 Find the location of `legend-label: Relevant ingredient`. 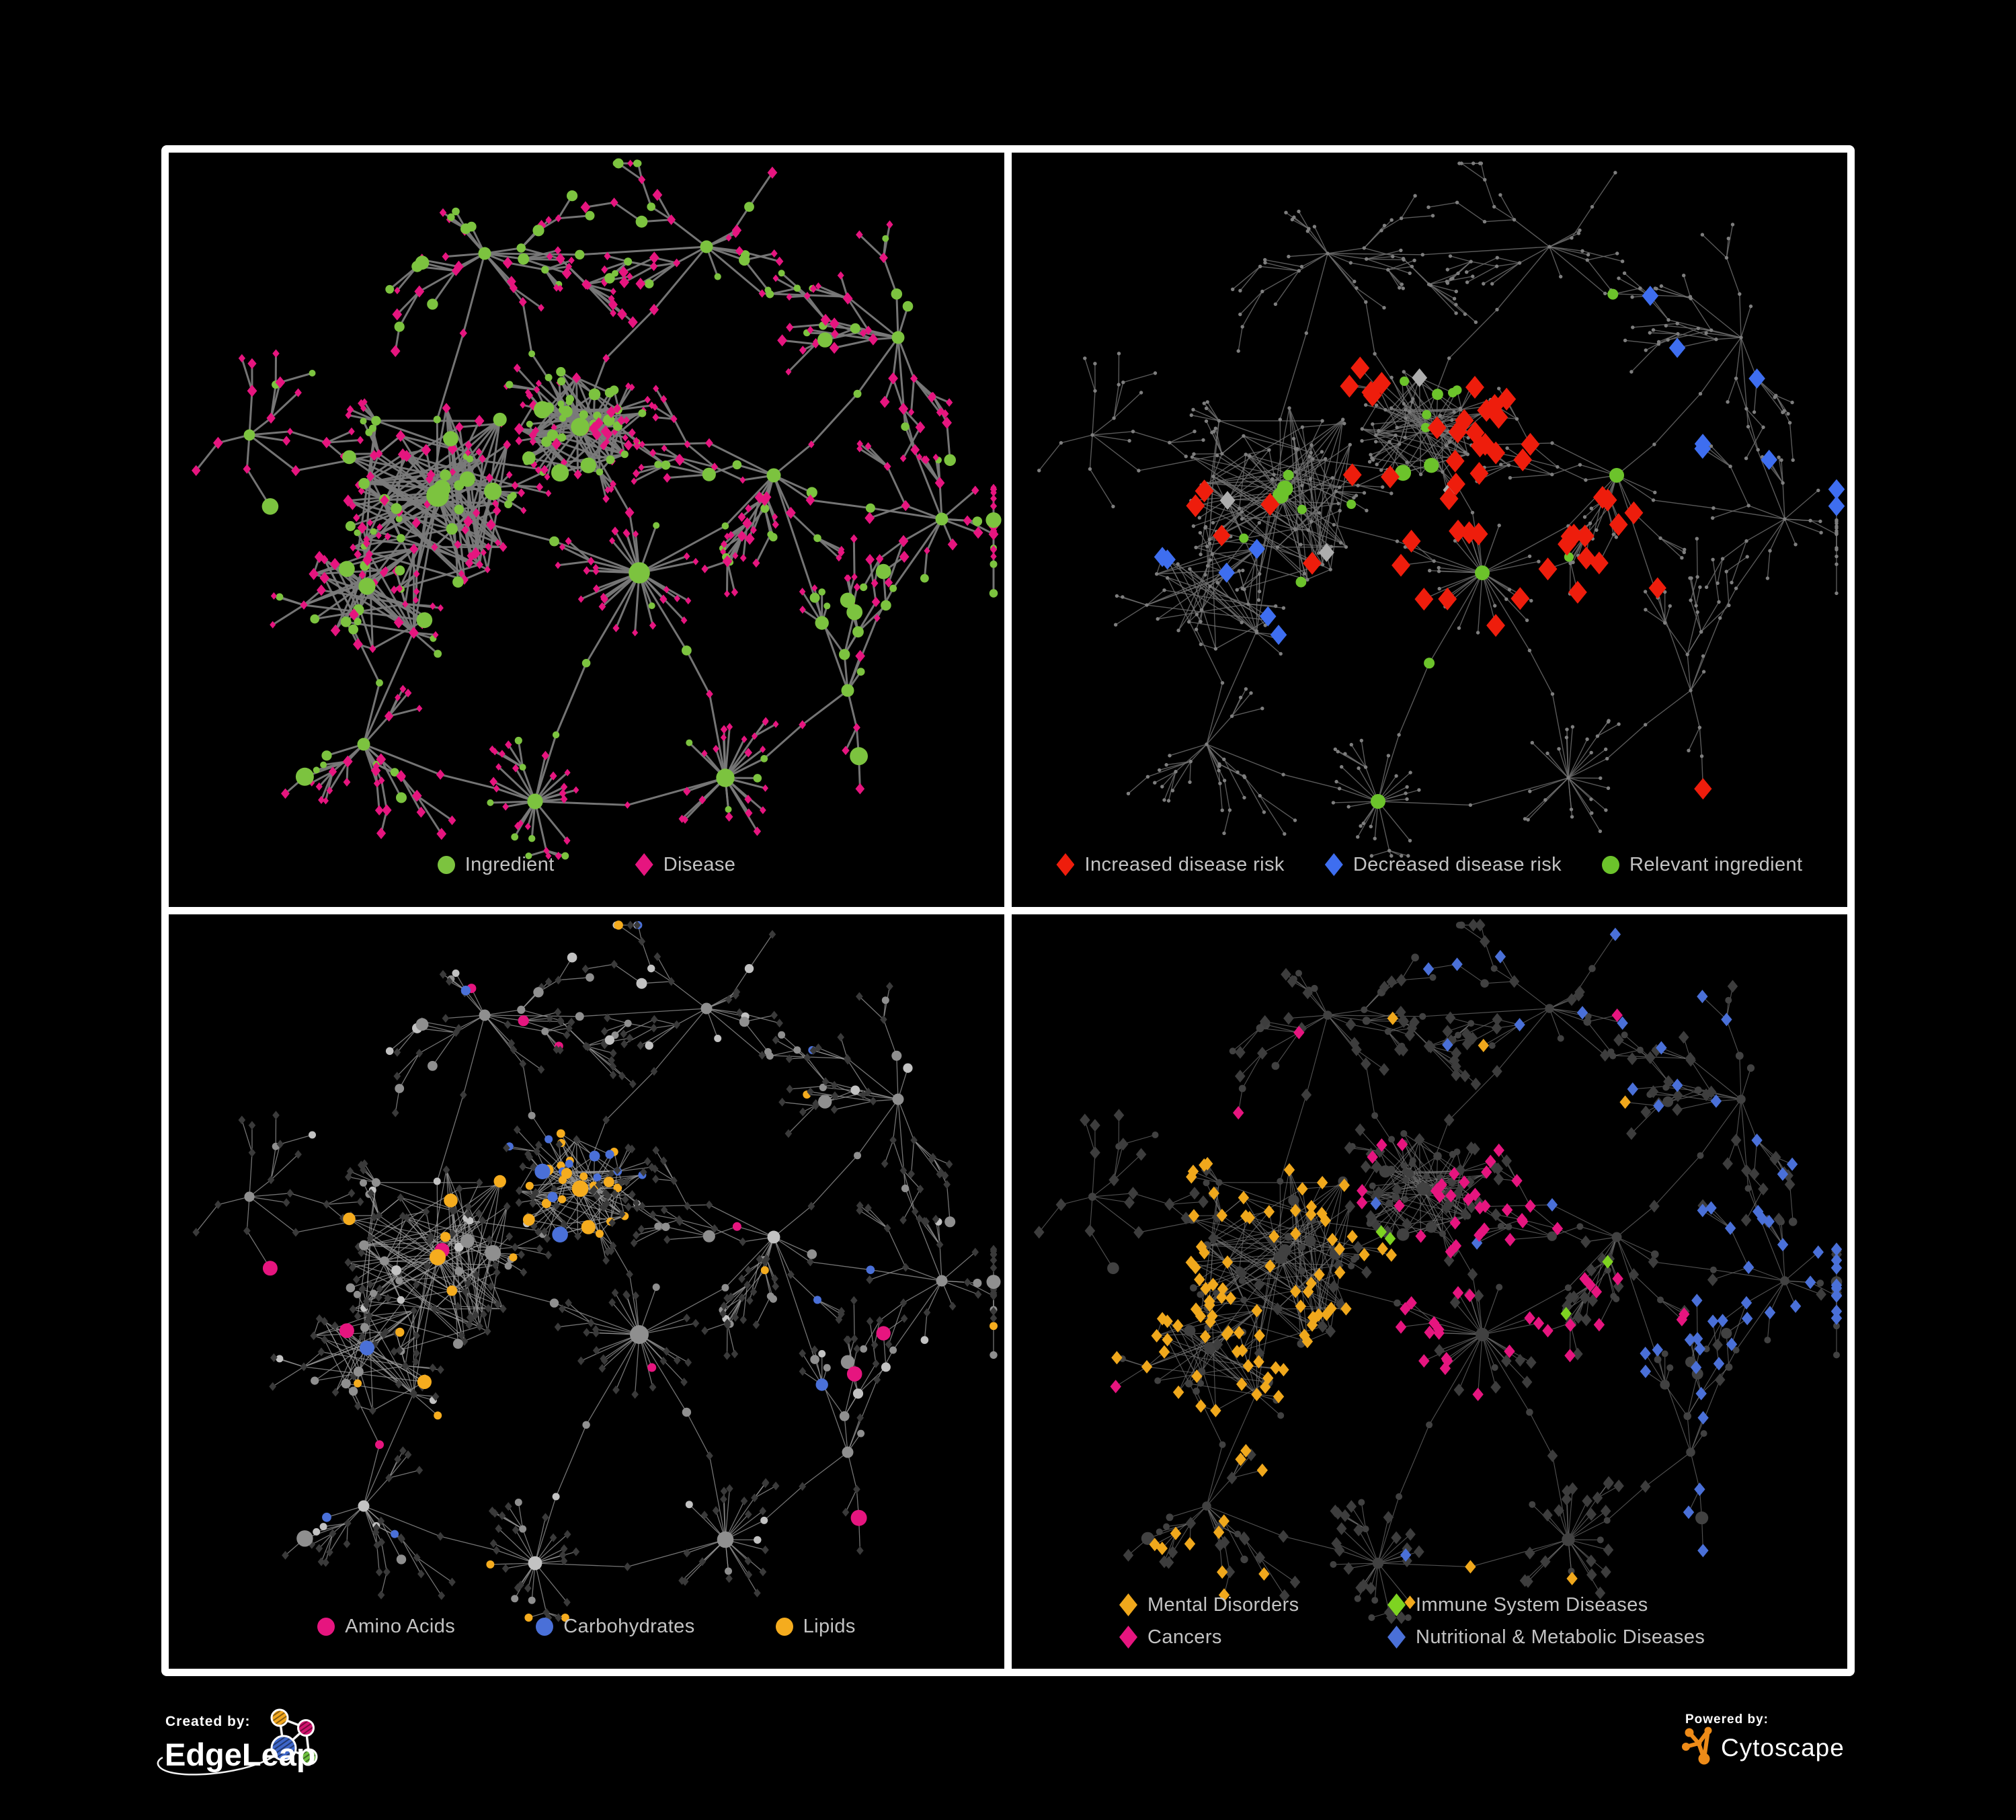

legend-label: Relevant ingredient is located at coordinates (1716, 864).